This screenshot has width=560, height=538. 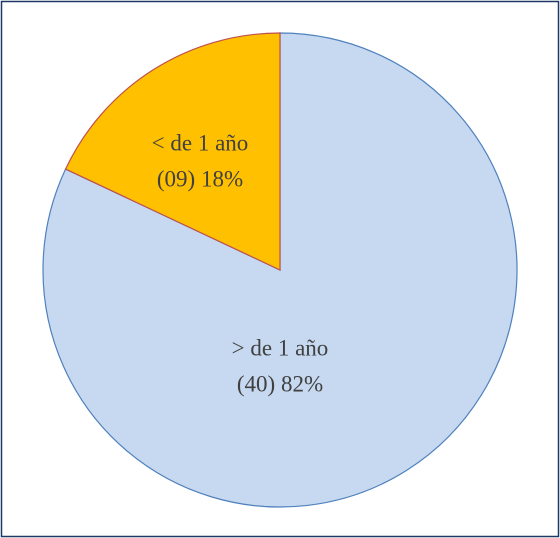 What do you see at coordinates (200, 142) in the screenshot?
I see `slice-category-label: < de 1 año` at bounding box center [200, 142].